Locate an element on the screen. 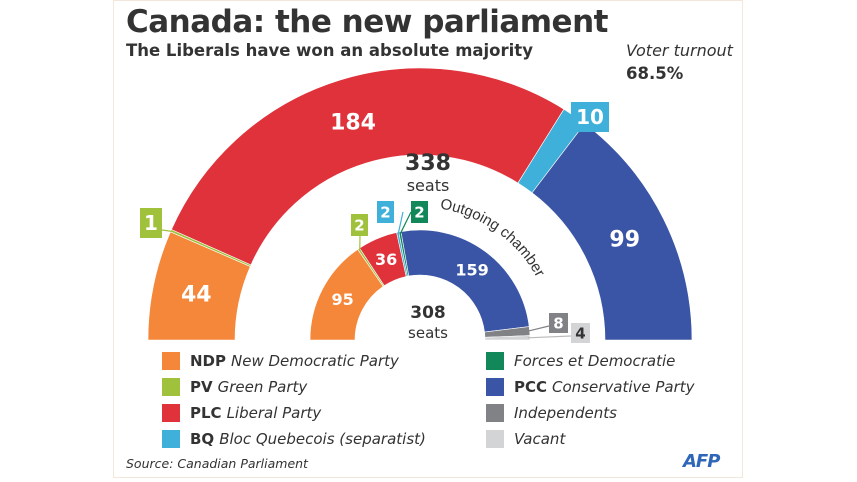 The image size is (857, 482). legend-name: Conservative Party is located at coordinates (623, 387).